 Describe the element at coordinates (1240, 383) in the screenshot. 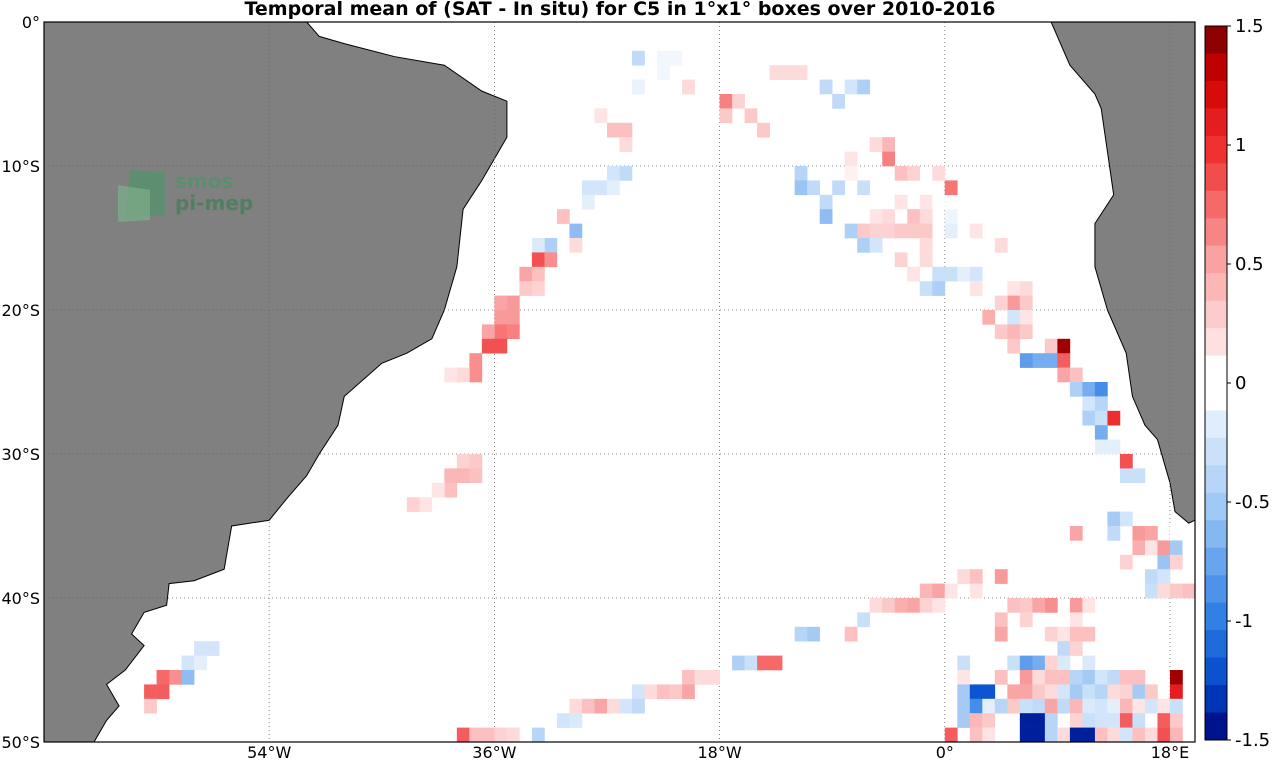

I see `colorbar-tick-label: 0` at that location.